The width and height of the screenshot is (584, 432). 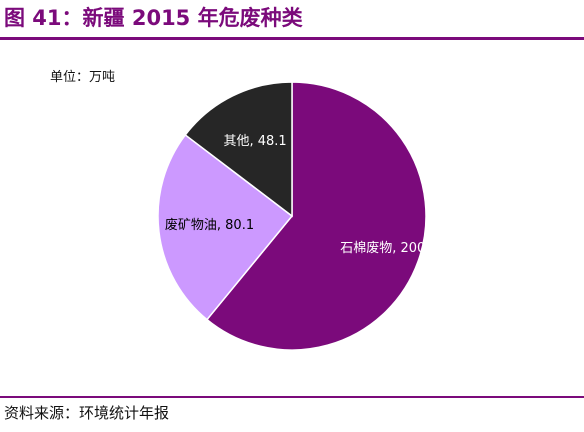 I want to click on pie-slice-label-2: 废矿物油, 80.1, so click(x=209, y=225).